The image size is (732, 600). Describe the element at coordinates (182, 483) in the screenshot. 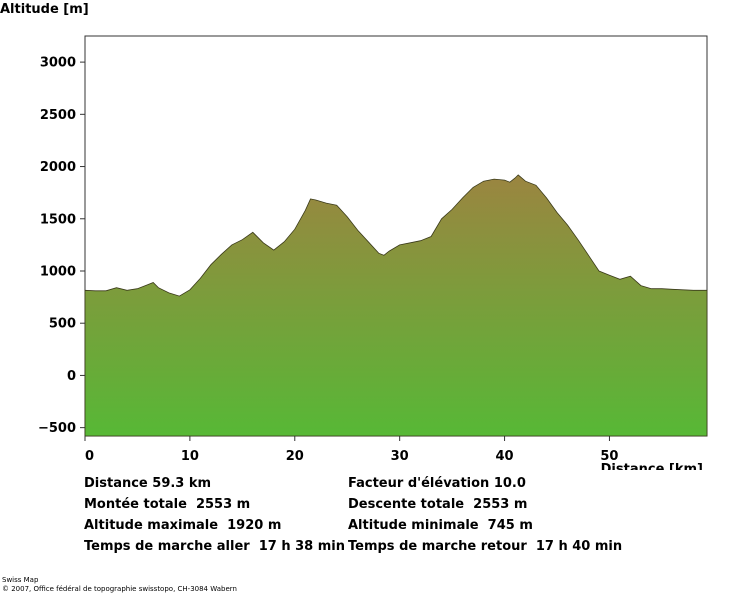

I see `stat-value: 59.3 km` at that location.